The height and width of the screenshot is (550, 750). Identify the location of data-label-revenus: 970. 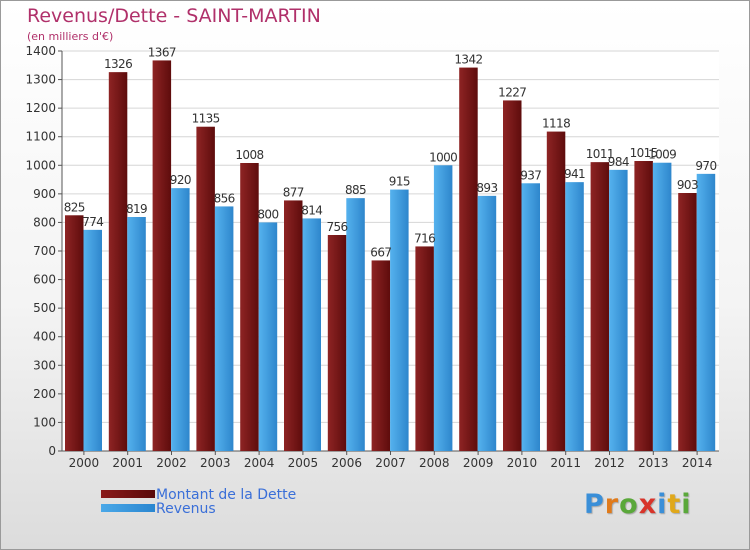
(705, 166).